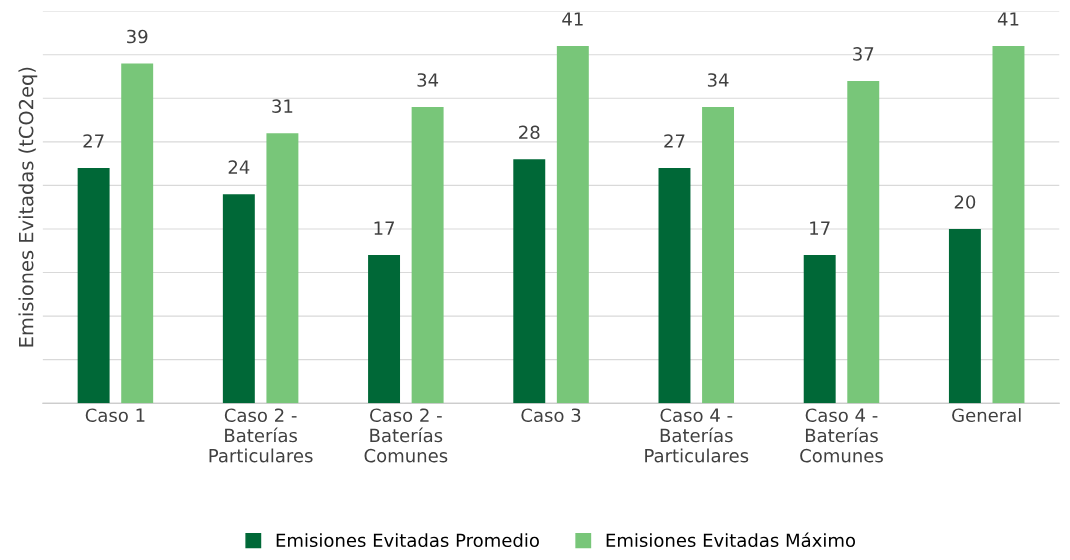  I want to click on x-tick-label: Caso 3, so click(551, 415).